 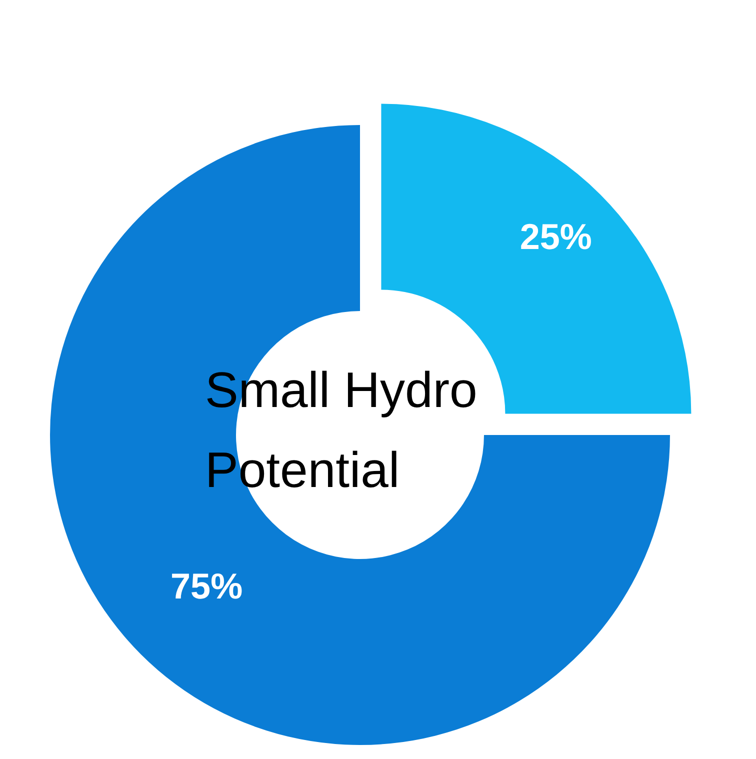 What do you see at coordinates (206, 585) in the screenshot?
I see `data-label: 75%` at bounding box center [206, 585].